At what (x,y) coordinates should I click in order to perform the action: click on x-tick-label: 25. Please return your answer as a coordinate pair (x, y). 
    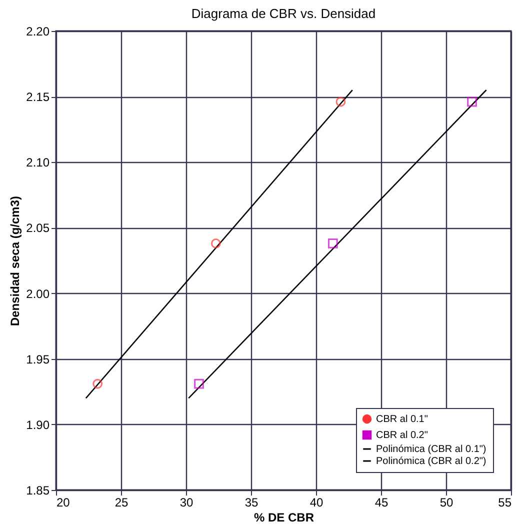
    Looking at the image, I should click on (121, 503).